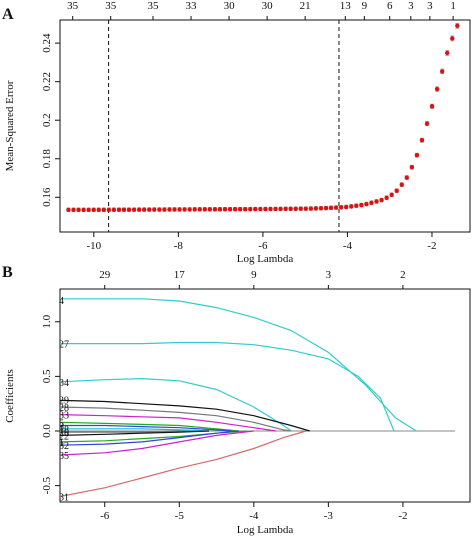 This screenshot has width=474, height=537. What do you see at coordinates (8, 14) in the screenshot?
I see `panel-a-letter: A` at bounding box center [8, 14].